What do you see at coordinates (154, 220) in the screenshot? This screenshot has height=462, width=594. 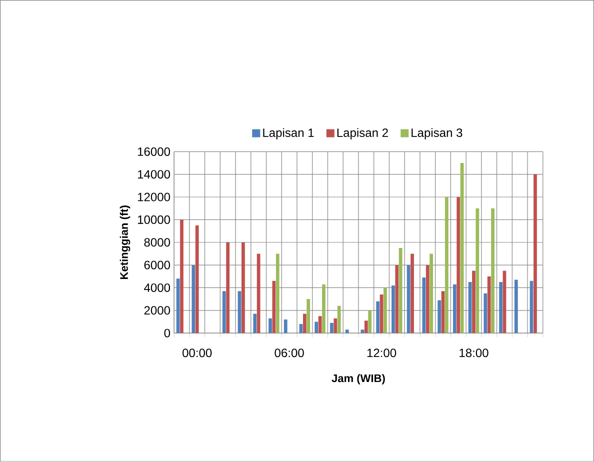 I see `y-tick-label: 10000` at bounding box center [154, 220].